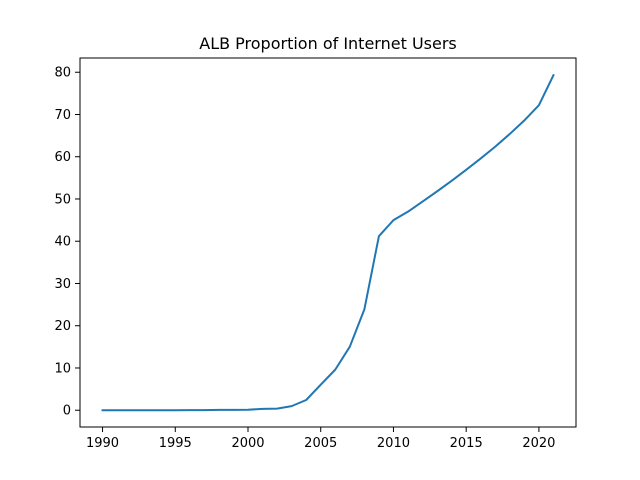 Image resolution: width=640 pixels, height=480 pixels. What do you see at coordinates (67, 411) in the screenshot?
I see `y-tick-label: 0` at bounding box center [67, 411].